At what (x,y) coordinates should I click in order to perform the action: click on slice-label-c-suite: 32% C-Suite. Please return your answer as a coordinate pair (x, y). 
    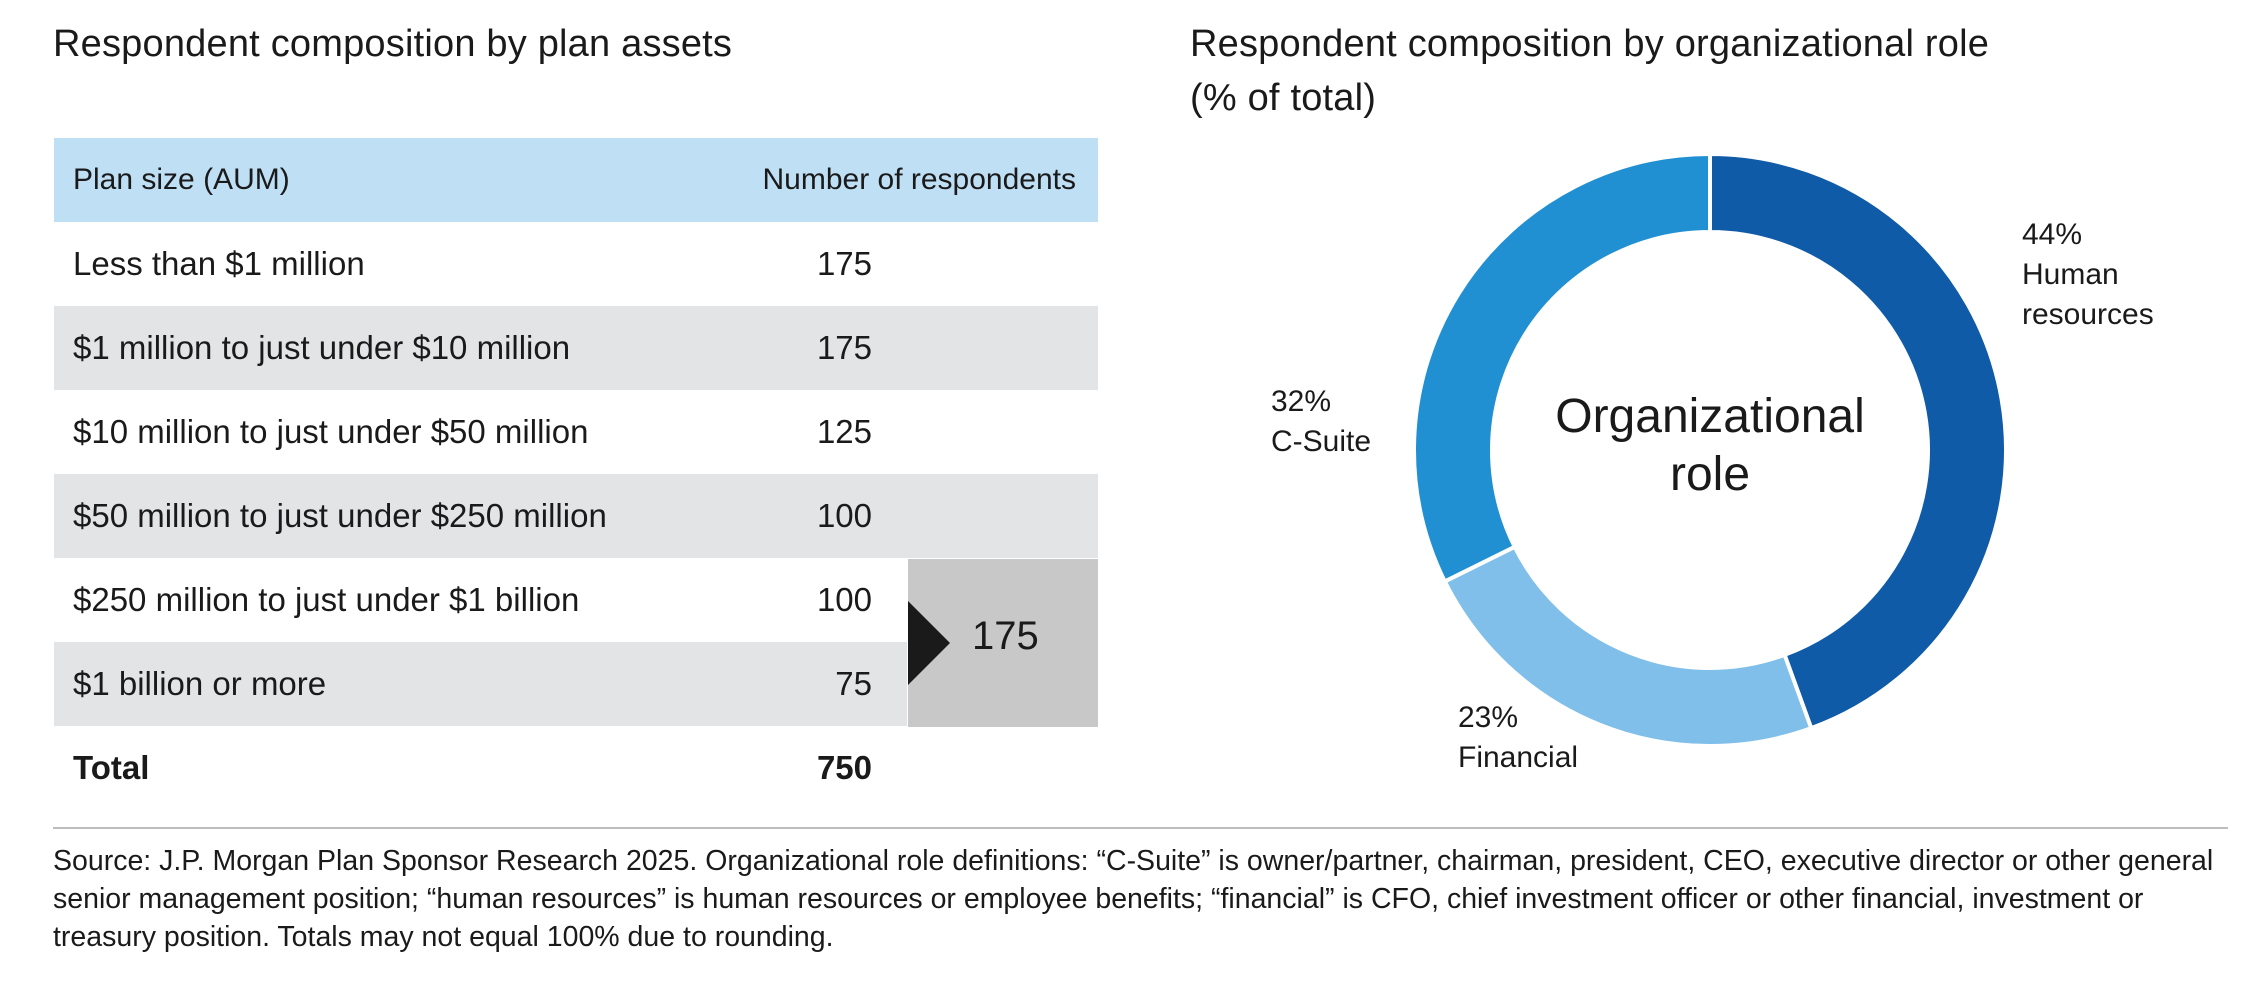
    Looking at the image, I should click on (1321, 422).